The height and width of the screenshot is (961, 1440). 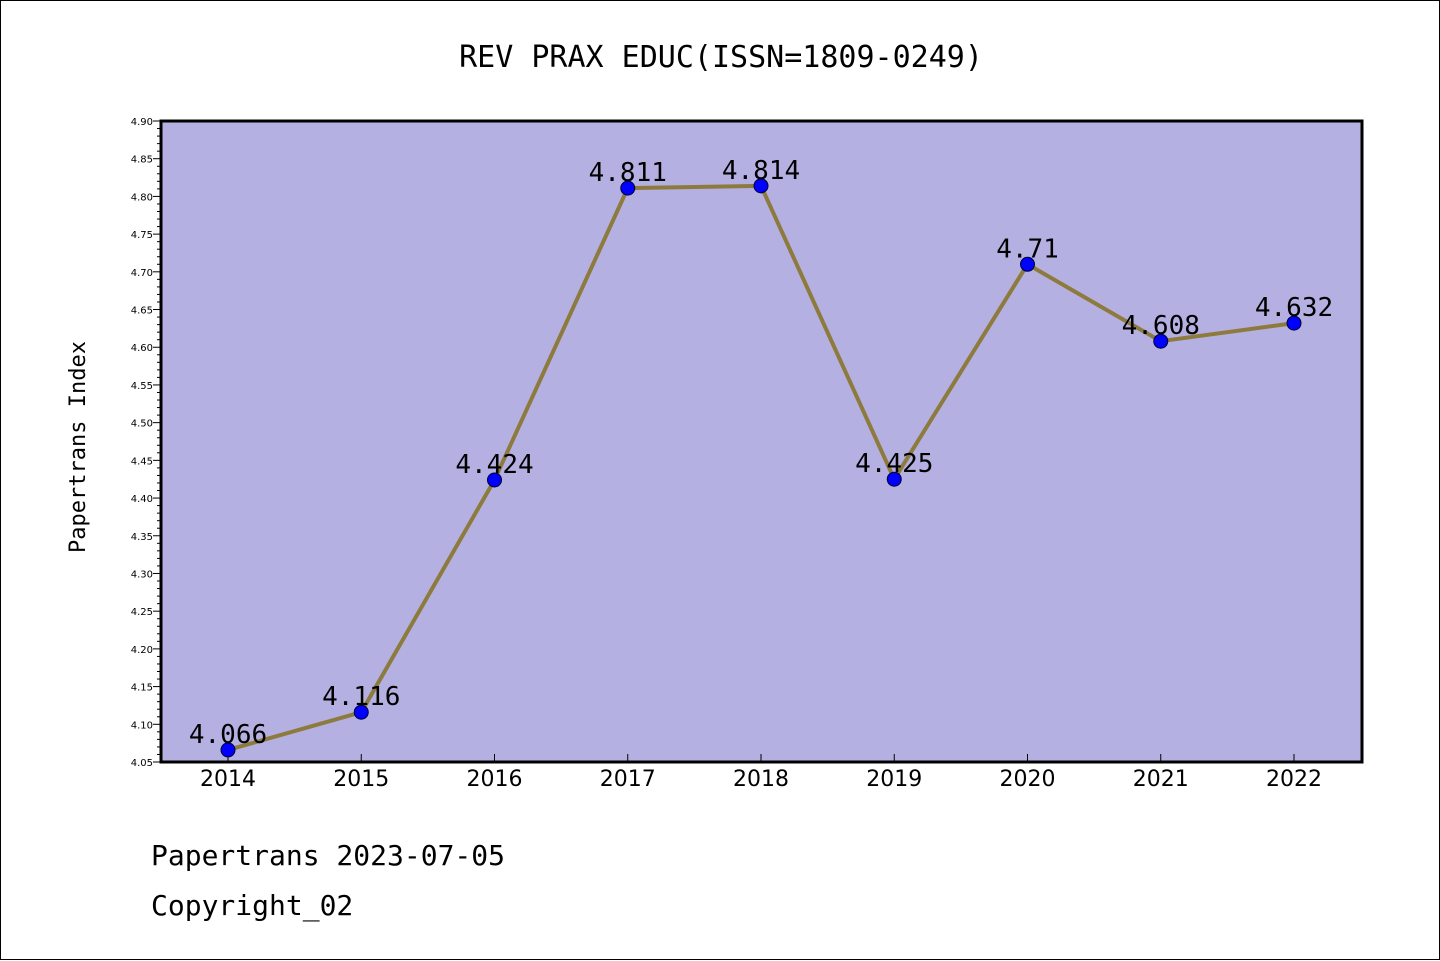 What do you see at coordinates (142, 574) in the screenshot?
I see `y-tick-label: 4.30` at bounding box center [142, 574].